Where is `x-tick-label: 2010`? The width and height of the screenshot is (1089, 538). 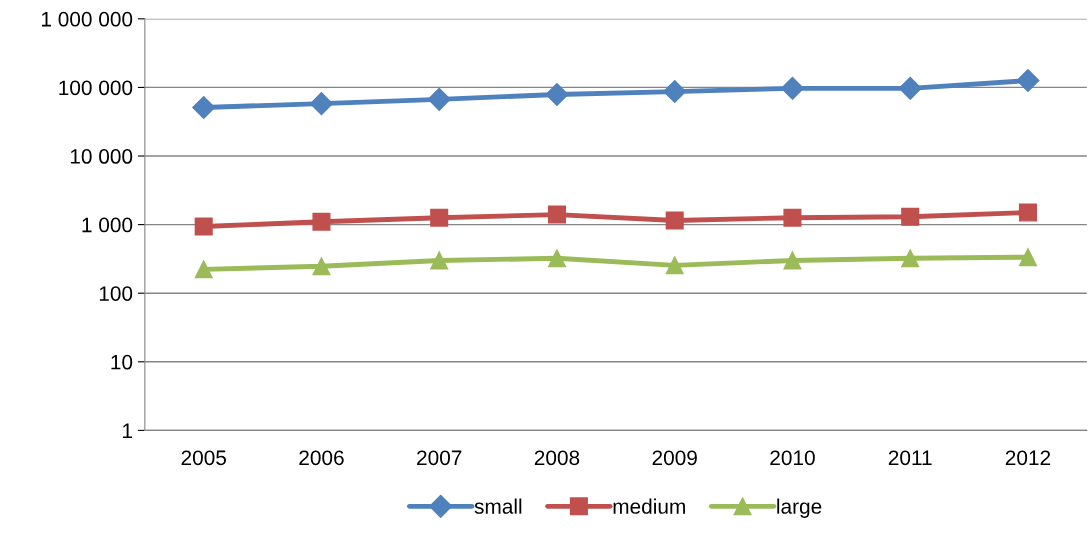
x-tick-label: 2010 is located at coordinates (792, 458).